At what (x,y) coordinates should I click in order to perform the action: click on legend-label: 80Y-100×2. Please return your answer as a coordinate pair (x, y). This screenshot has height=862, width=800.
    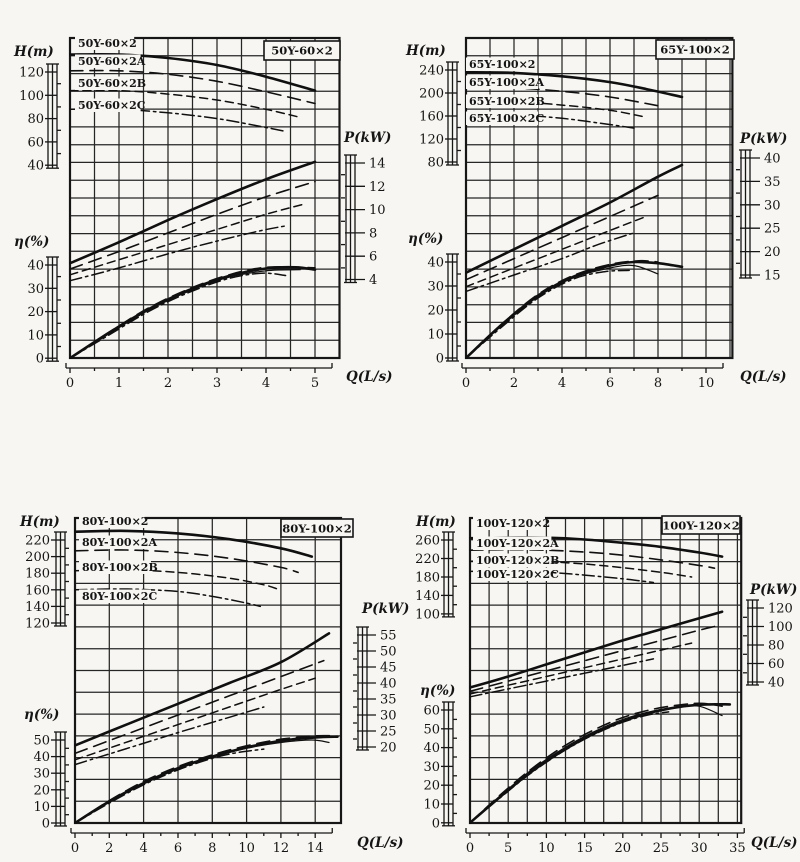
    Looking at the image, I should click on (115, 521).